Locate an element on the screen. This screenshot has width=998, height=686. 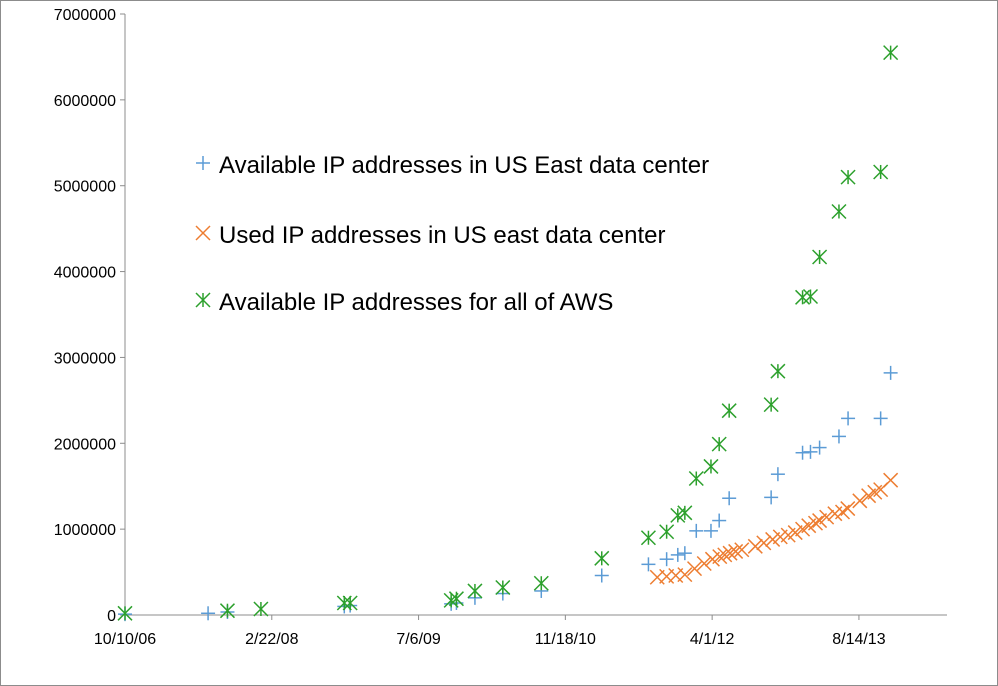
y-tick-label: 0 is located at coordinates (111, 616).